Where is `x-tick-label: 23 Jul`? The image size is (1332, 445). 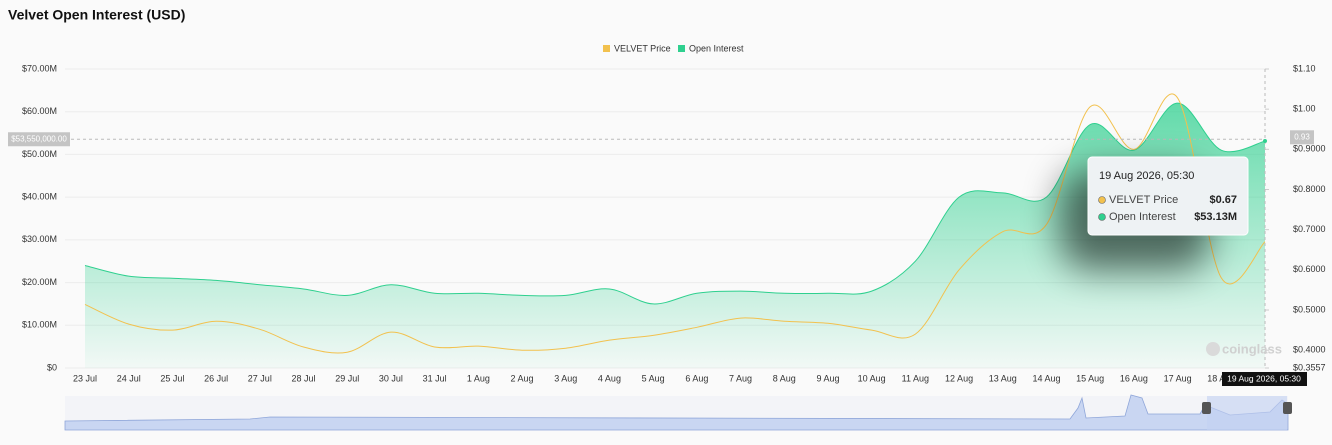
x-tick-label: 23 Jul is located at coordinates (85, 378).